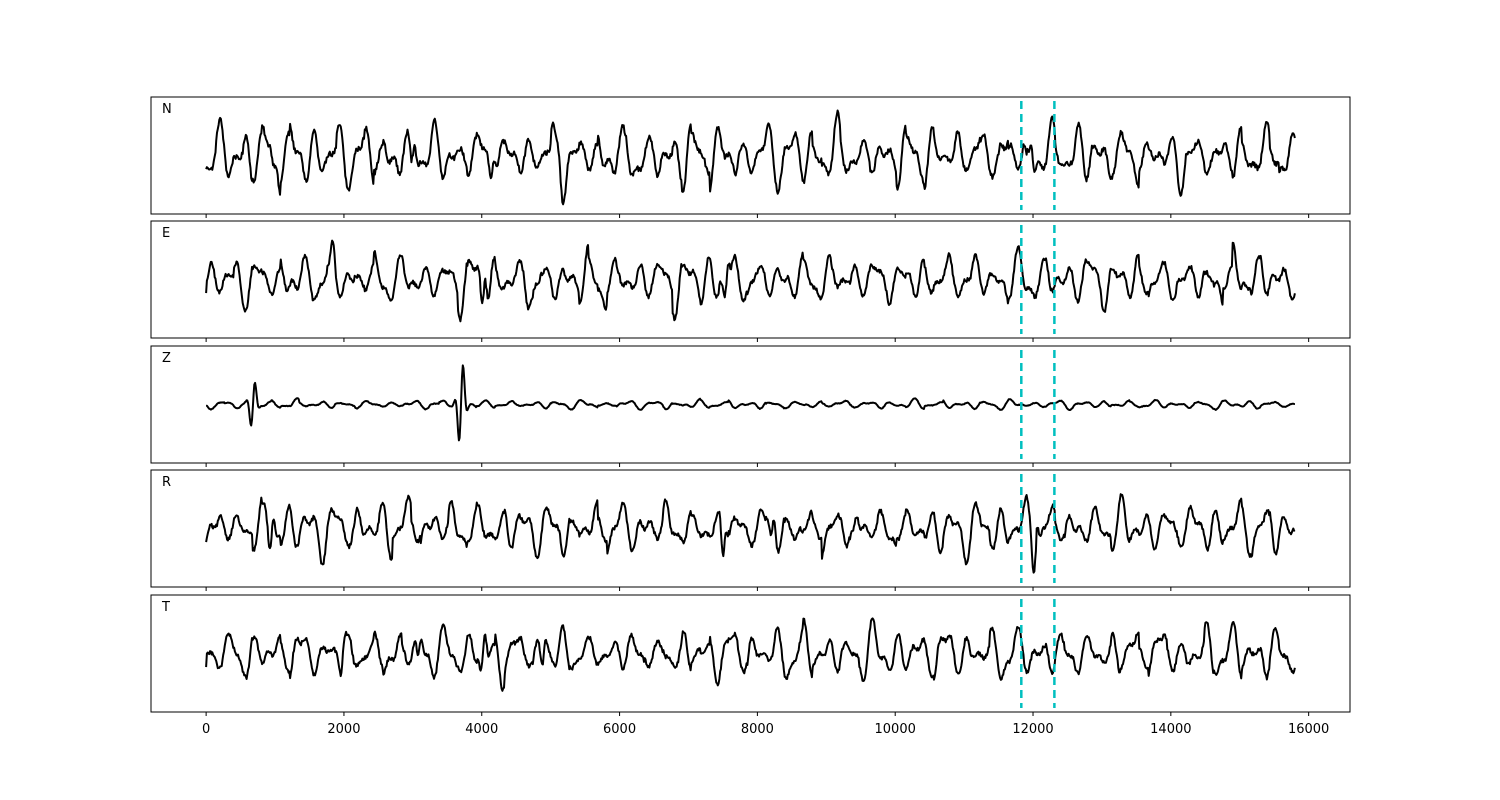  Describe the element at coordinates (1308, 729) in the screenshot. I see `x-tick-label: 16000` at that location.